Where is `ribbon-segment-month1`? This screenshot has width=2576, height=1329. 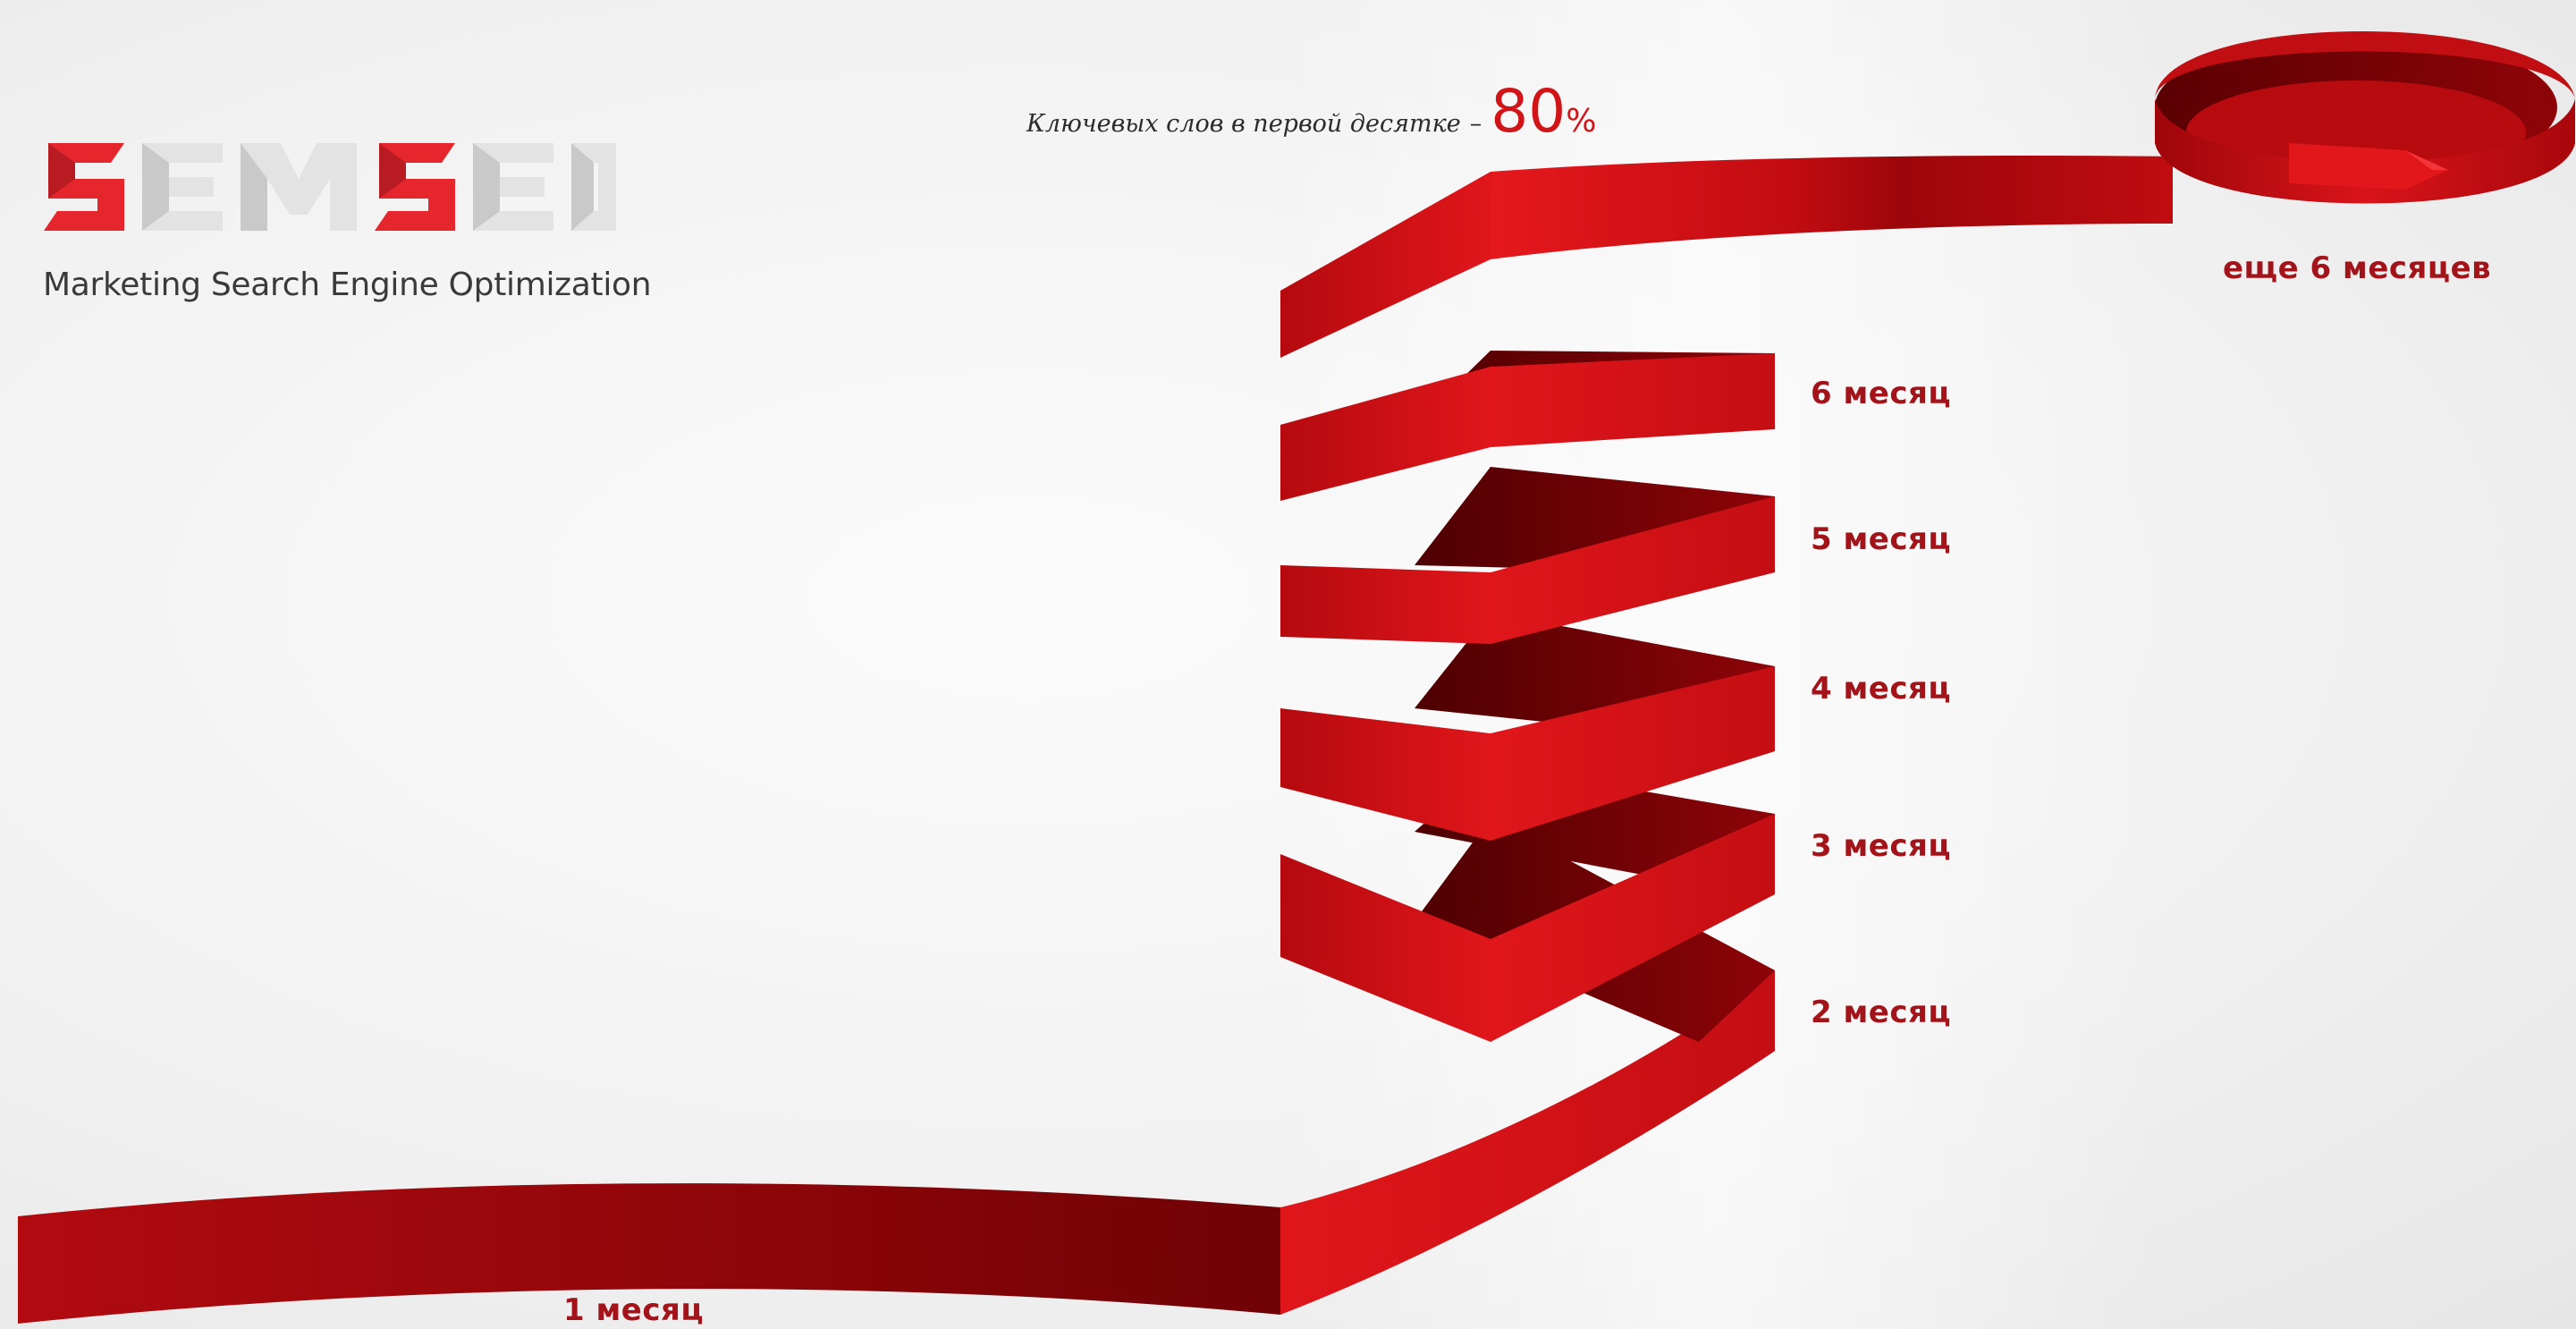 ribbon-segment-month1 is located at coordinates (649, 1253).